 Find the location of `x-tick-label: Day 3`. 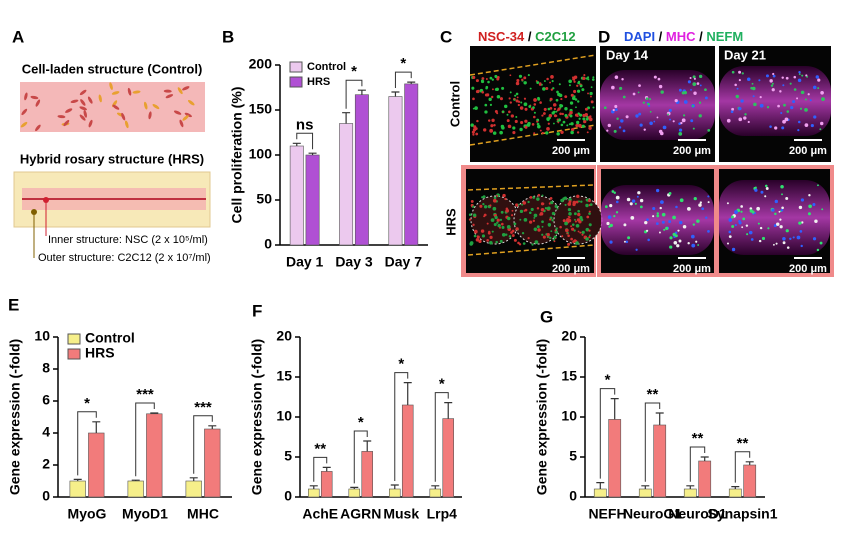

x-tick-label: Day 3 is located at coordinates (354, 262).